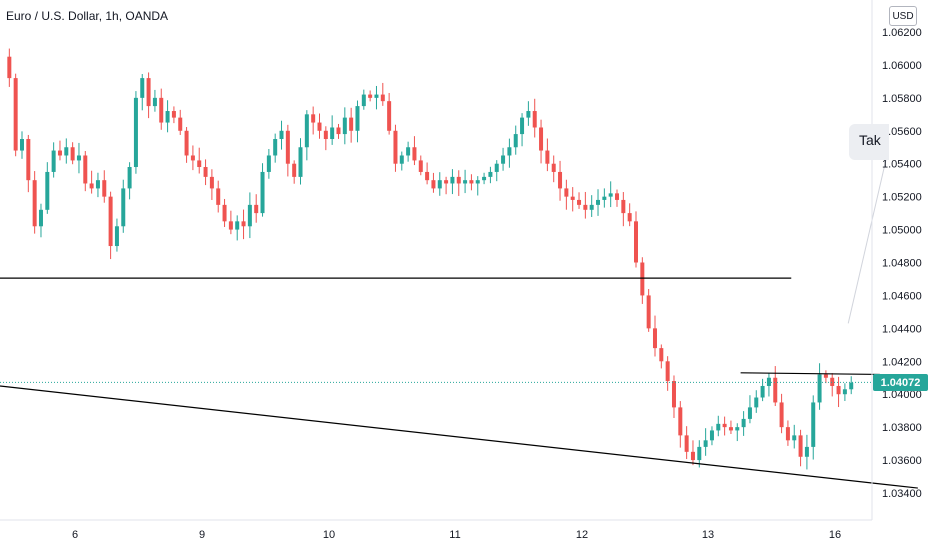  Describe the element at coordinates (902, 198) in the screenshot. I see `price-tick-label: 1.05200` at that location.